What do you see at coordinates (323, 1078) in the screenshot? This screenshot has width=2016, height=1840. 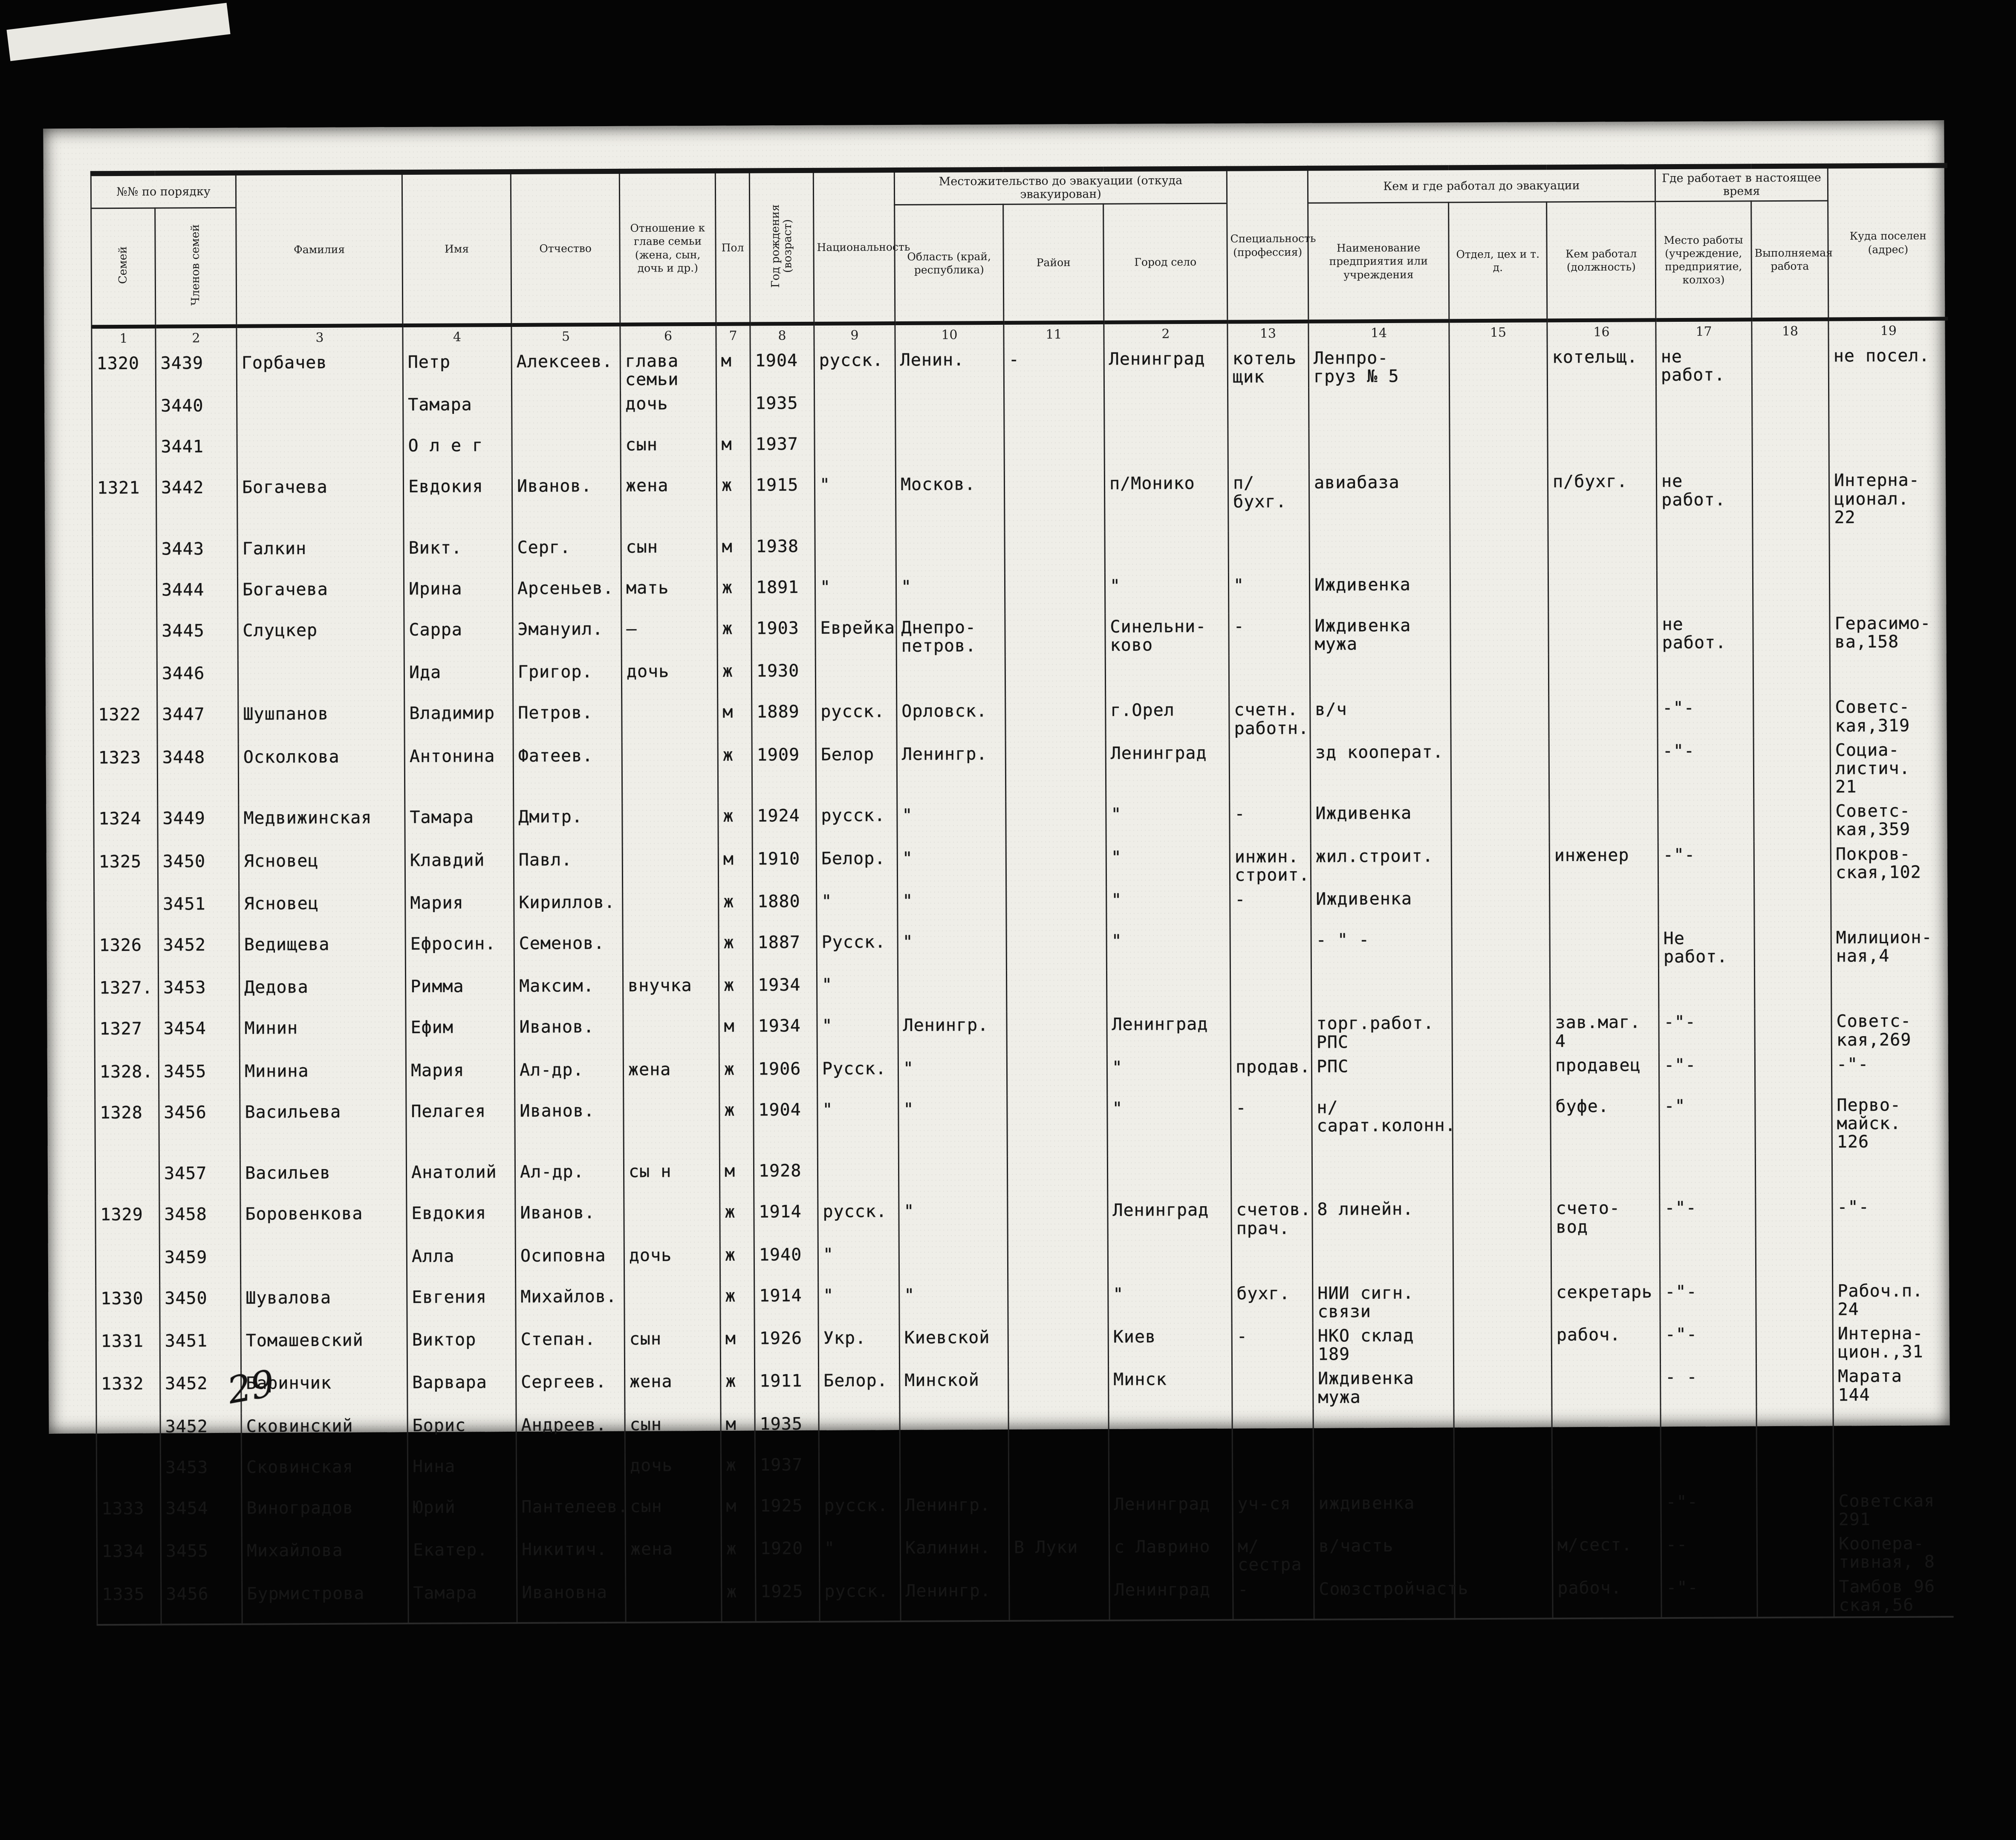 I see `table-cell: Минина` at bounding box center [323, 1078].